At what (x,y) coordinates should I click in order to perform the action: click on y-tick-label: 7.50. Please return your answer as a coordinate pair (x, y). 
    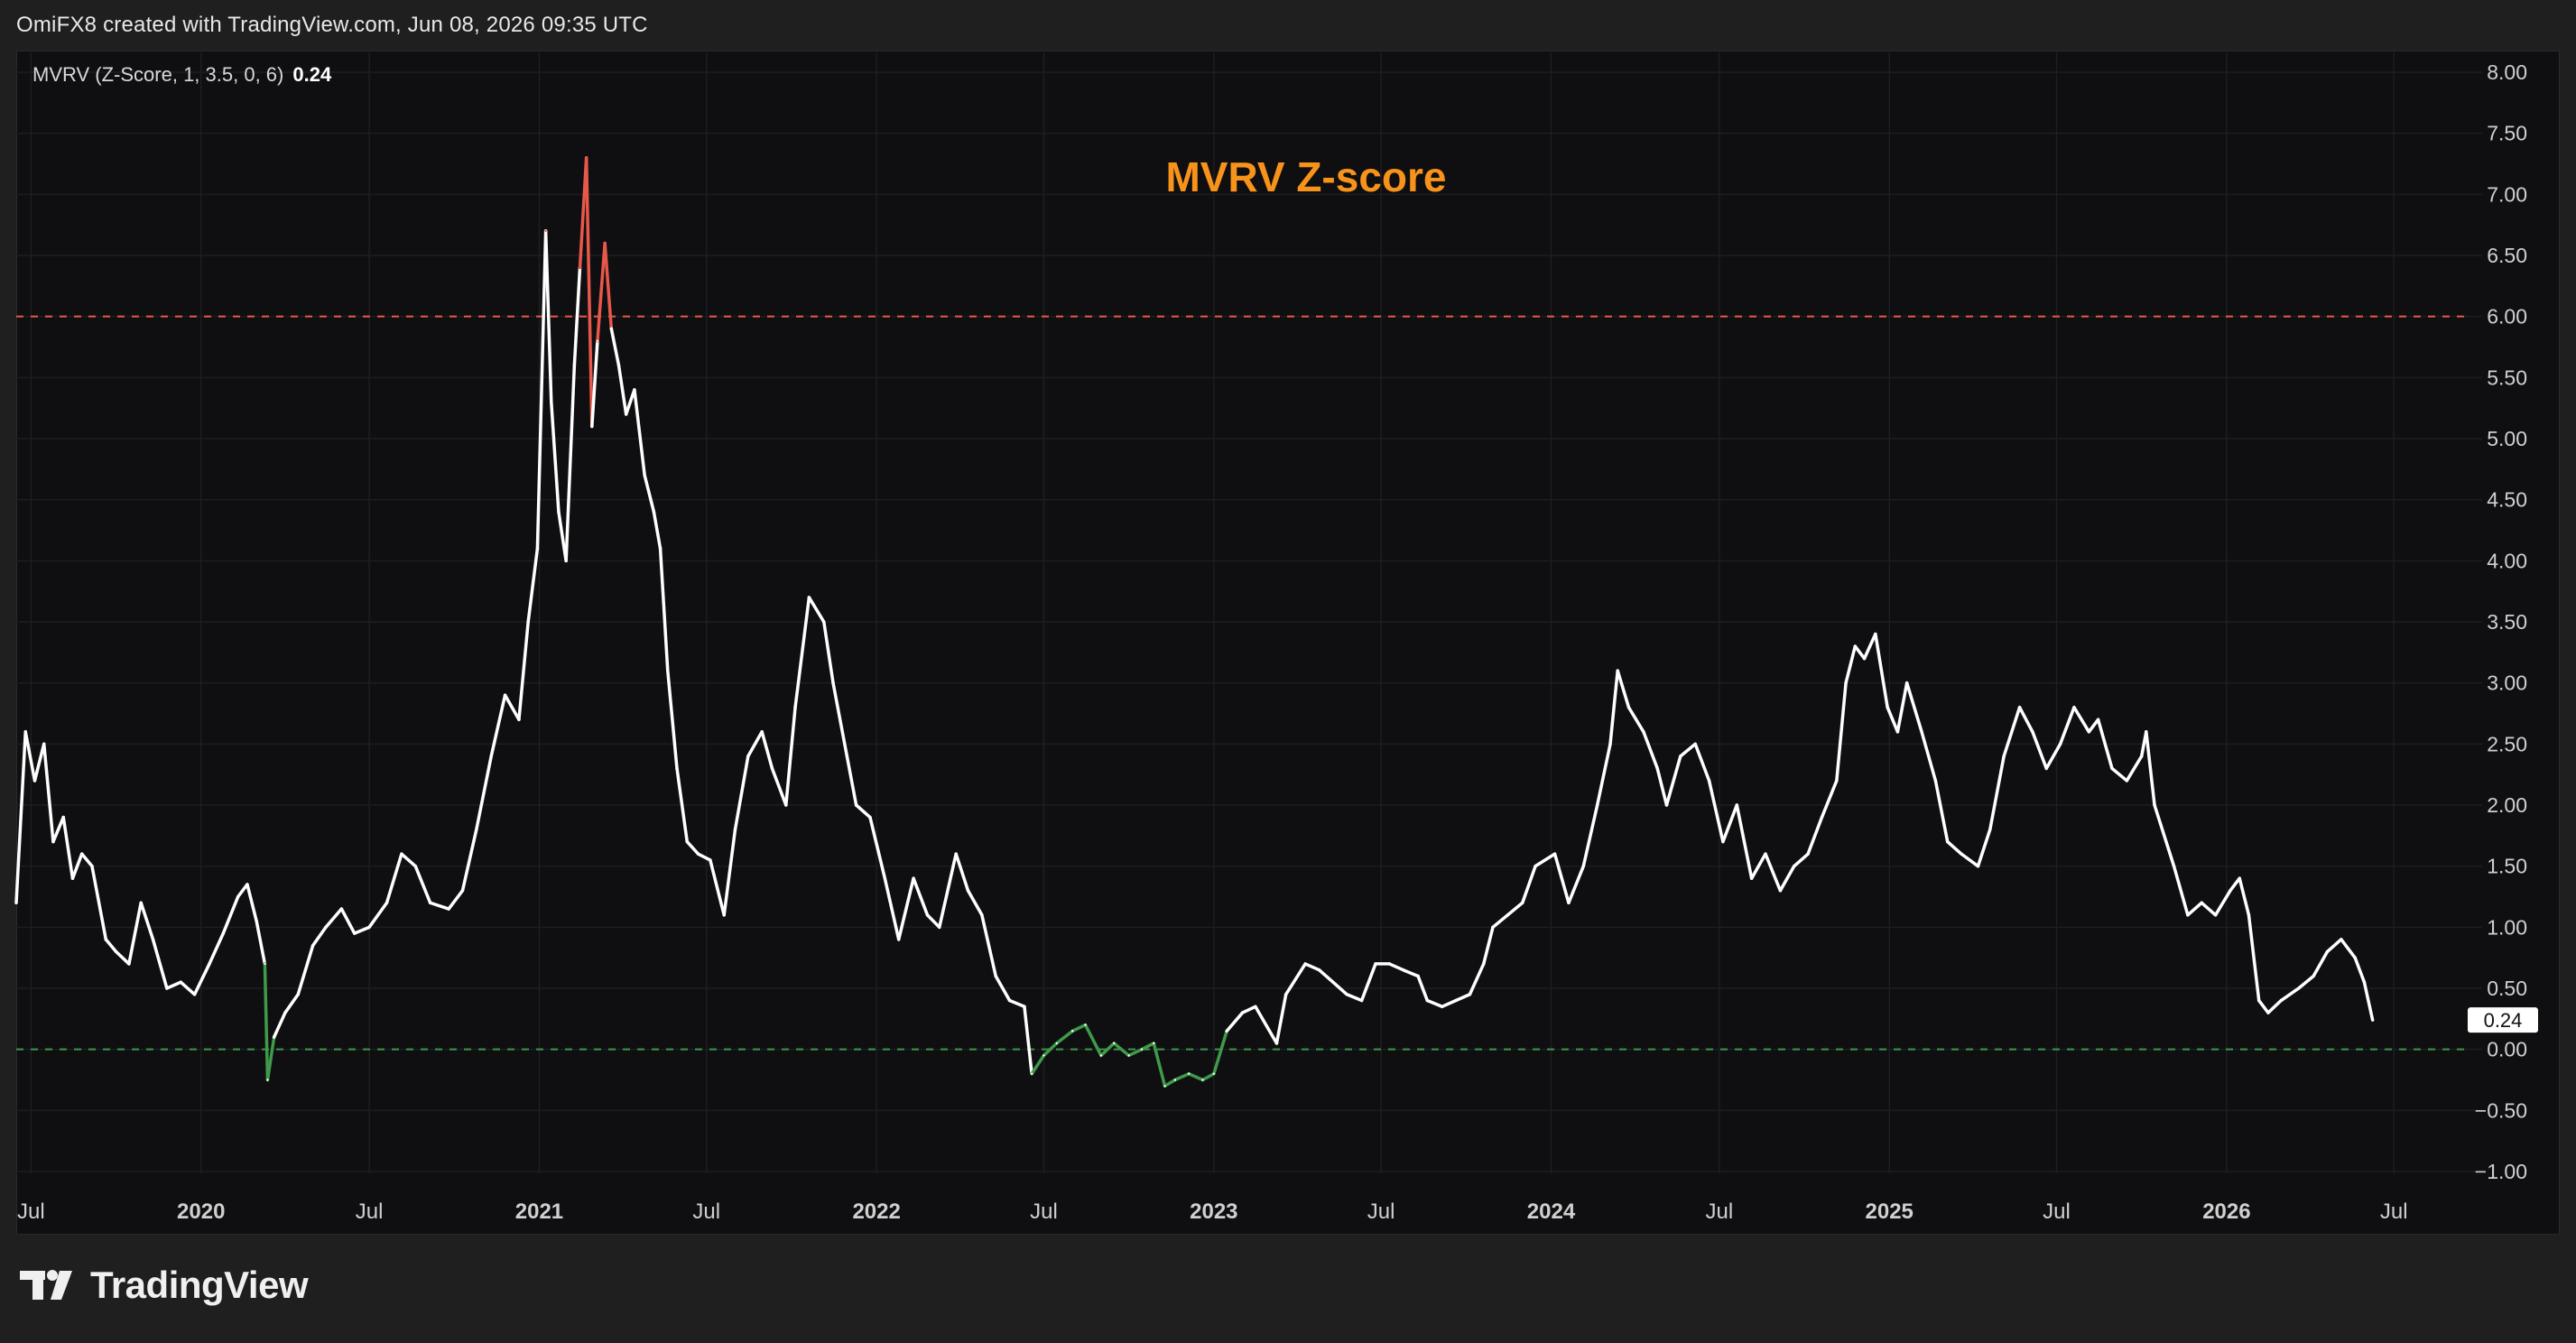
    Looking at the image, I should click on (2507, 134).